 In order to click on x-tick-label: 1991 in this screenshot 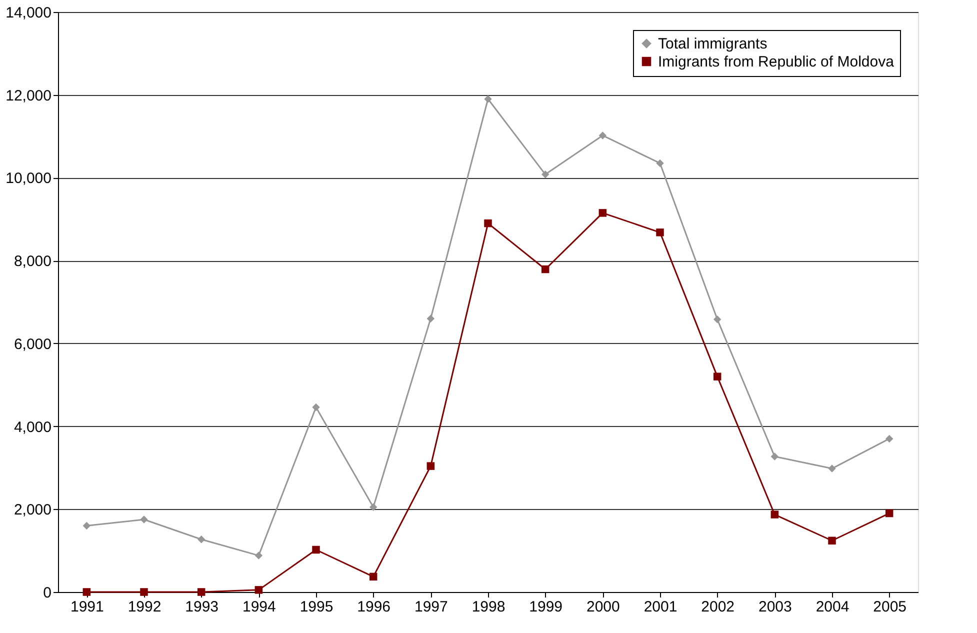, I will do `click(87, 607)`.